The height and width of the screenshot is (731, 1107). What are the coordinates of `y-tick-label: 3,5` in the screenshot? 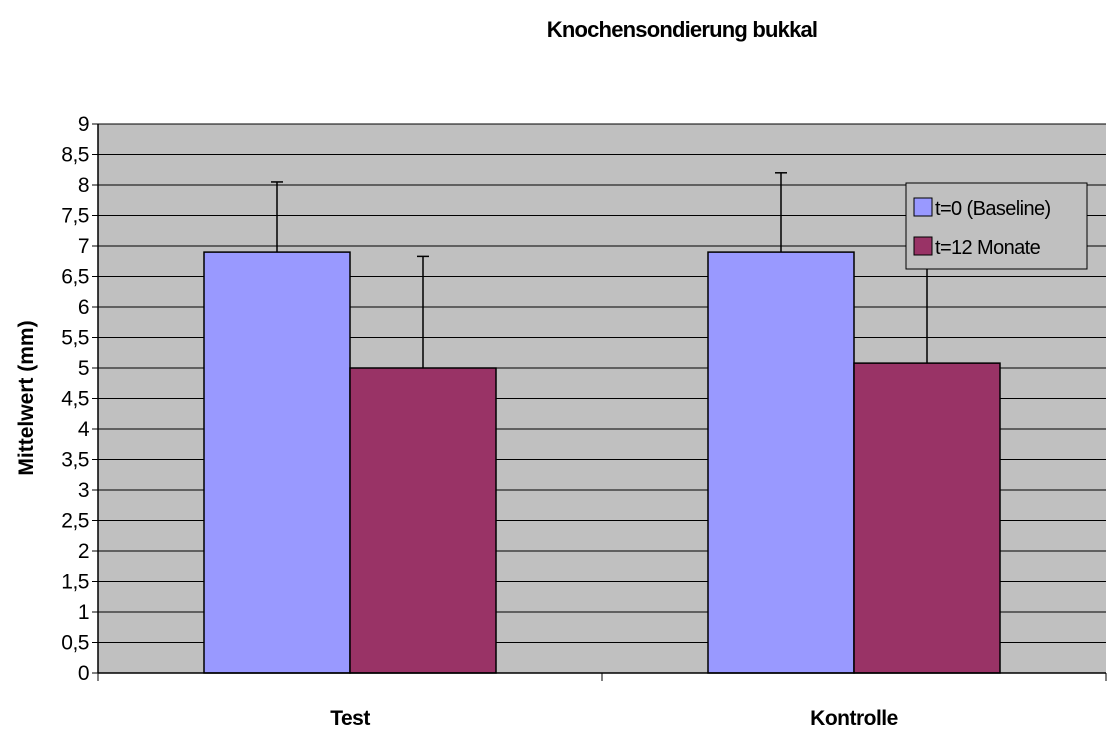 It's located at (75, 460).